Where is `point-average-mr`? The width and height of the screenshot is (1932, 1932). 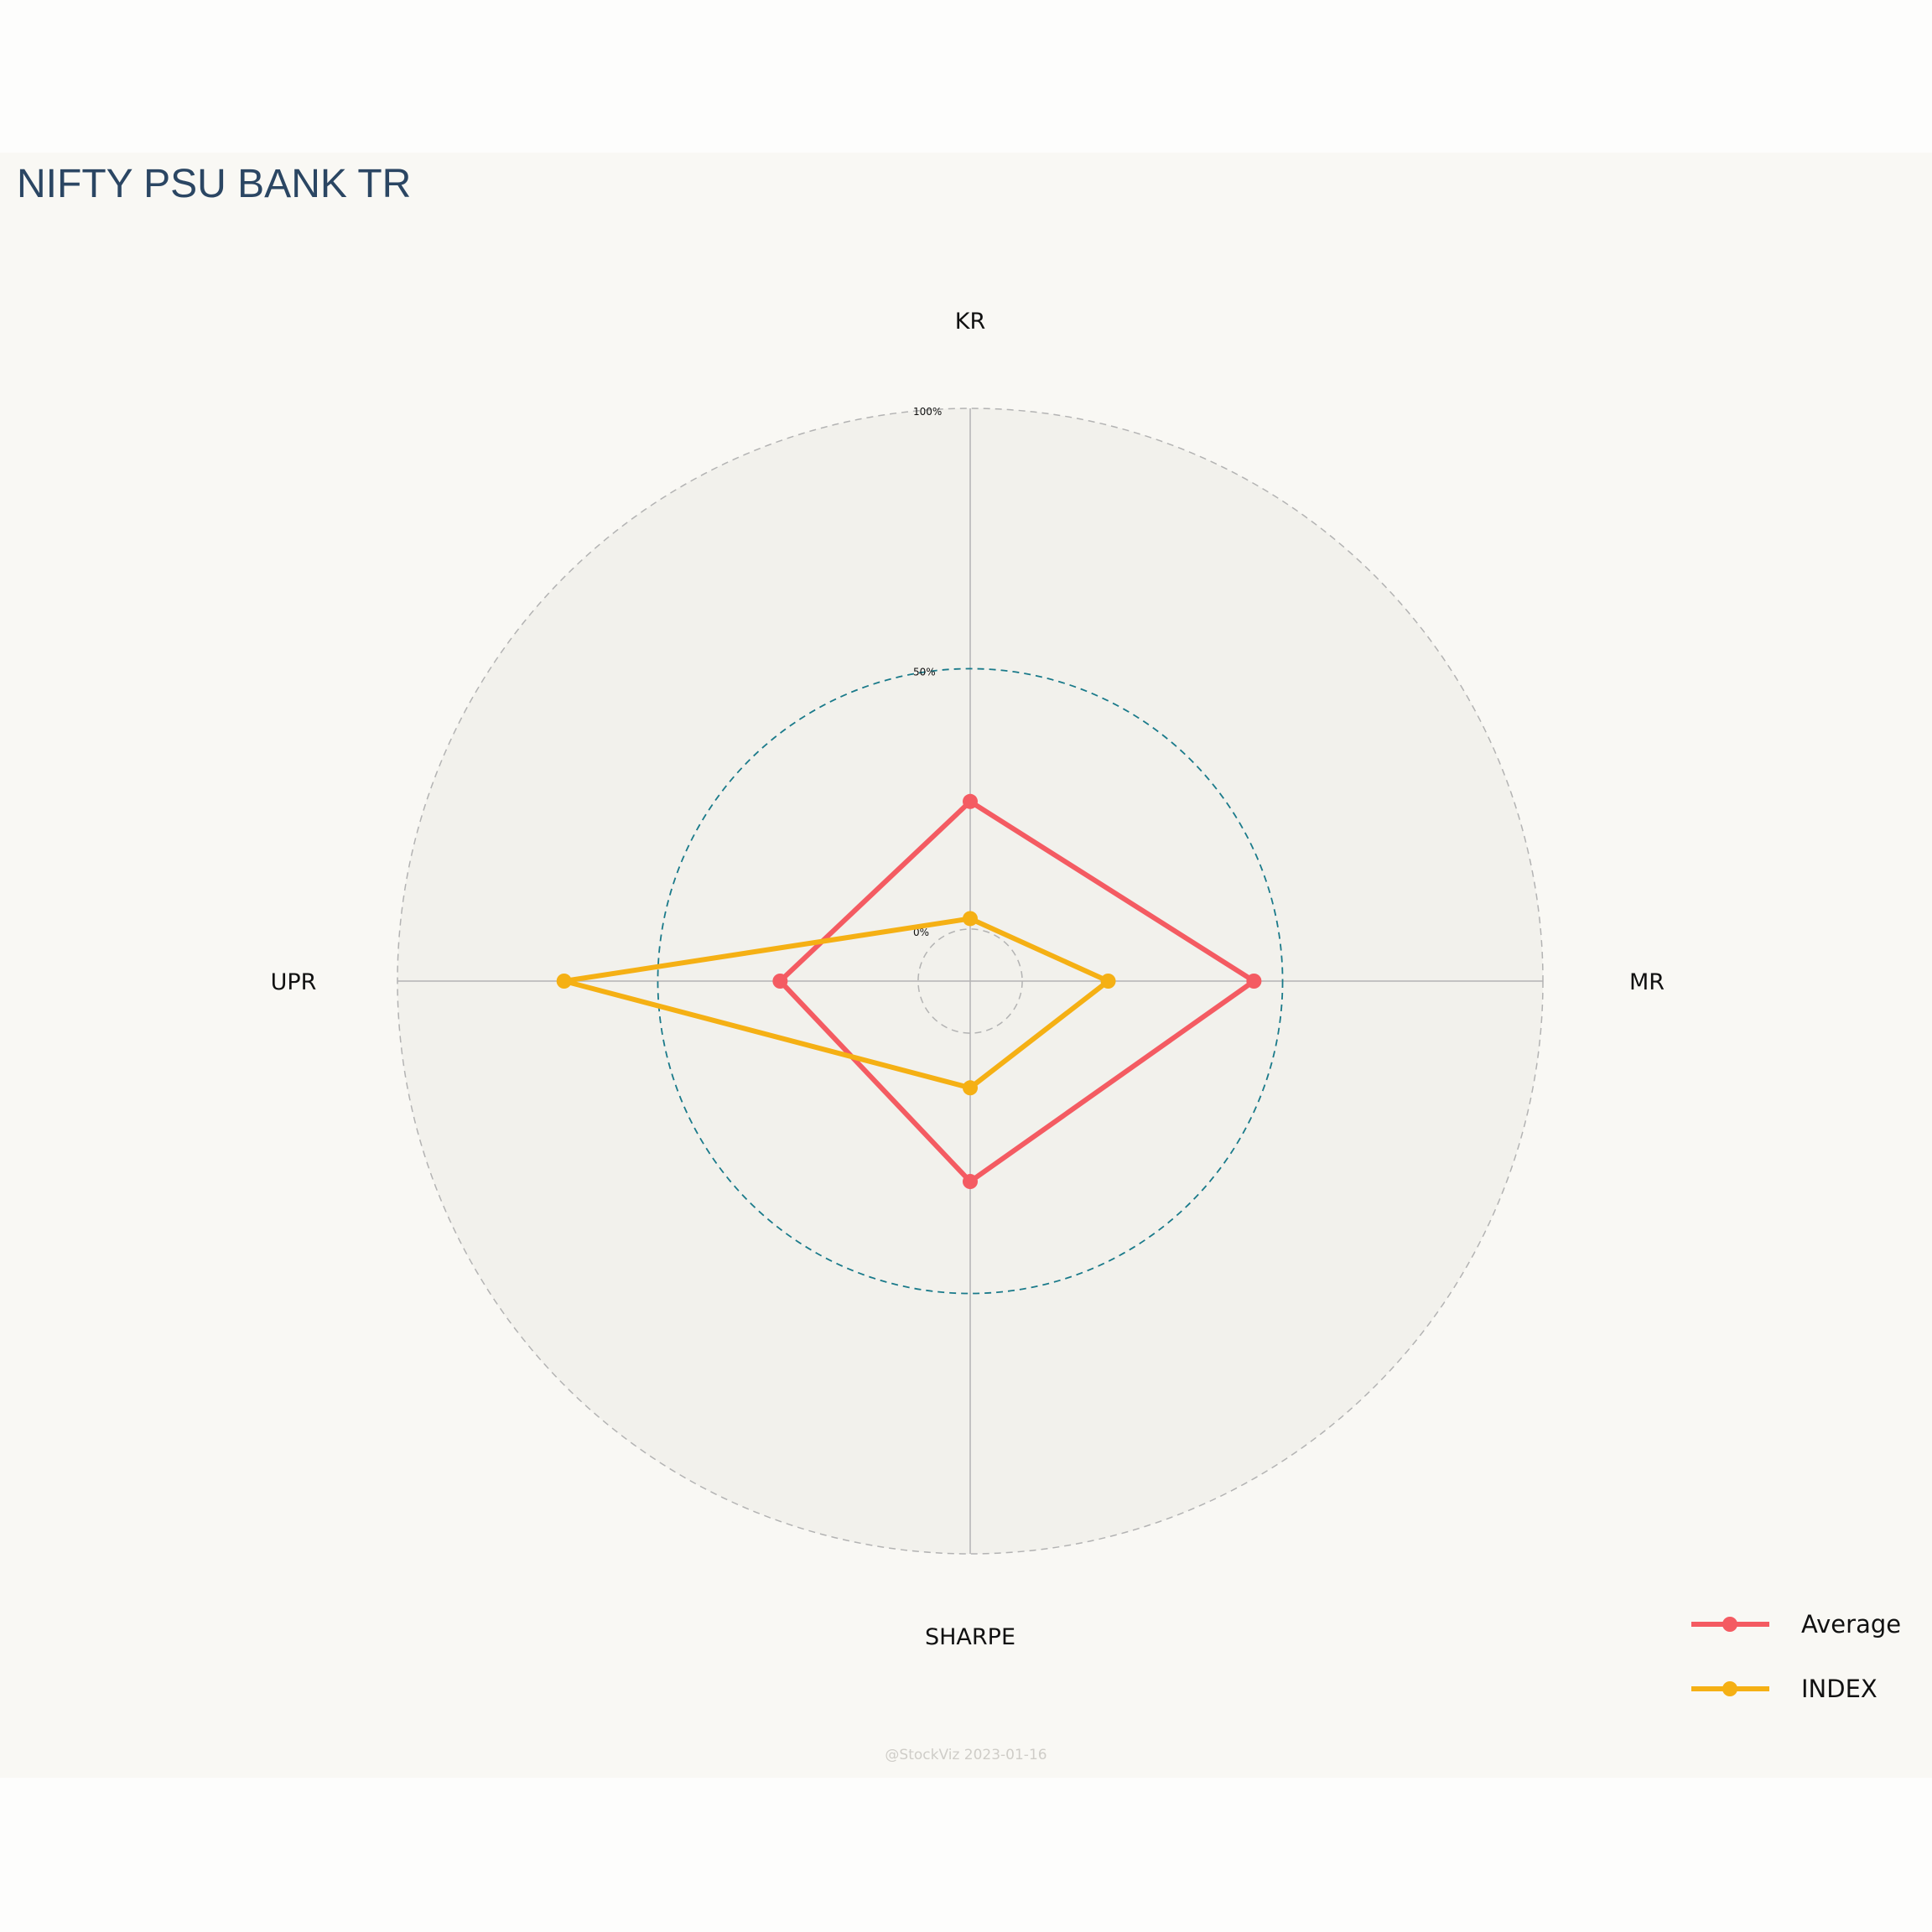 point-average-mr is located at coordinates (1254, 981).